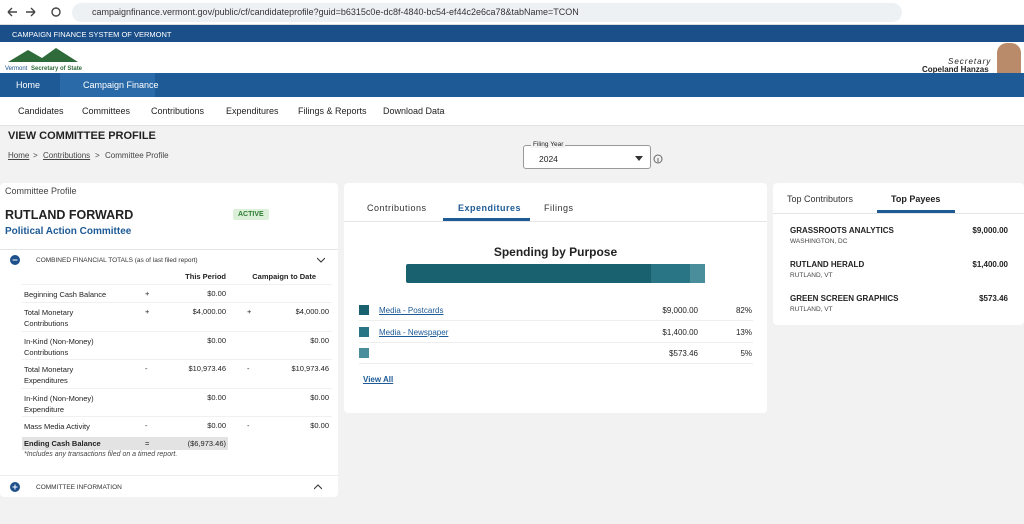 Image resolution: width=1024 pixels, height=524 pixels. What do you see at coordinates (43, 55) in the screenshot?
I see `logo-mark` at bounding box center [43, 55].